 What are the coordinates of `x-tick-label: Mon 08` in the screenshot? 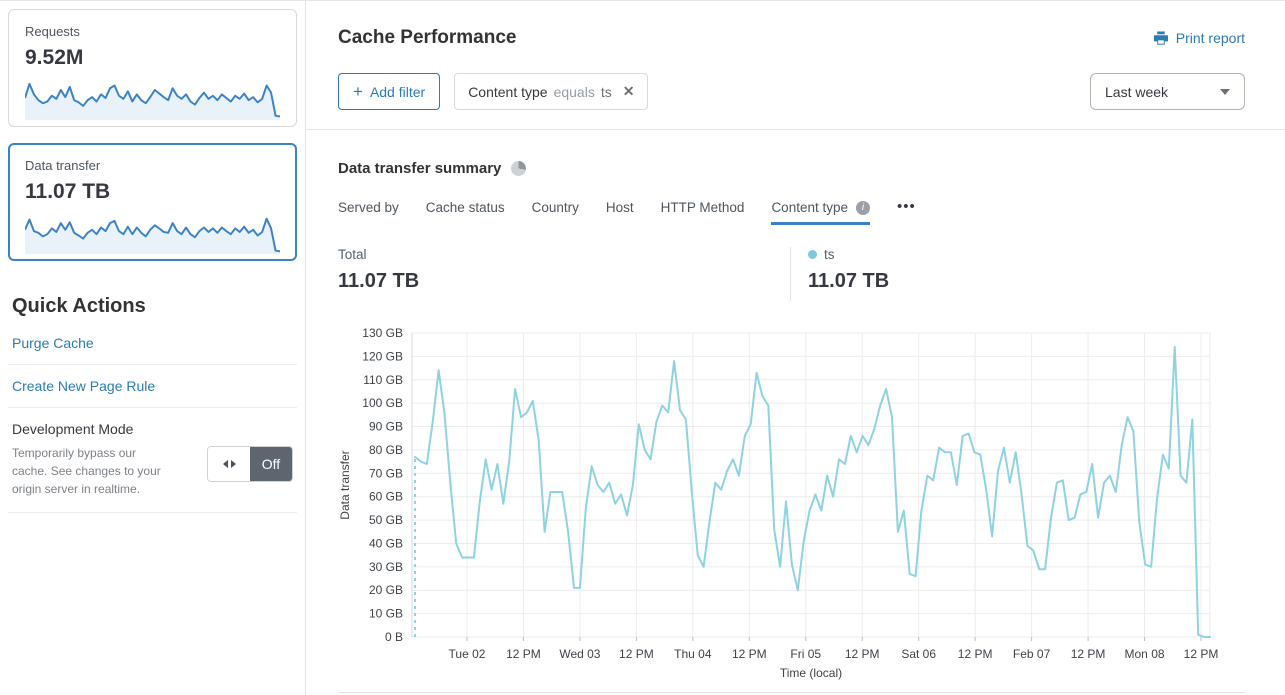 It's located at (1145, 654).